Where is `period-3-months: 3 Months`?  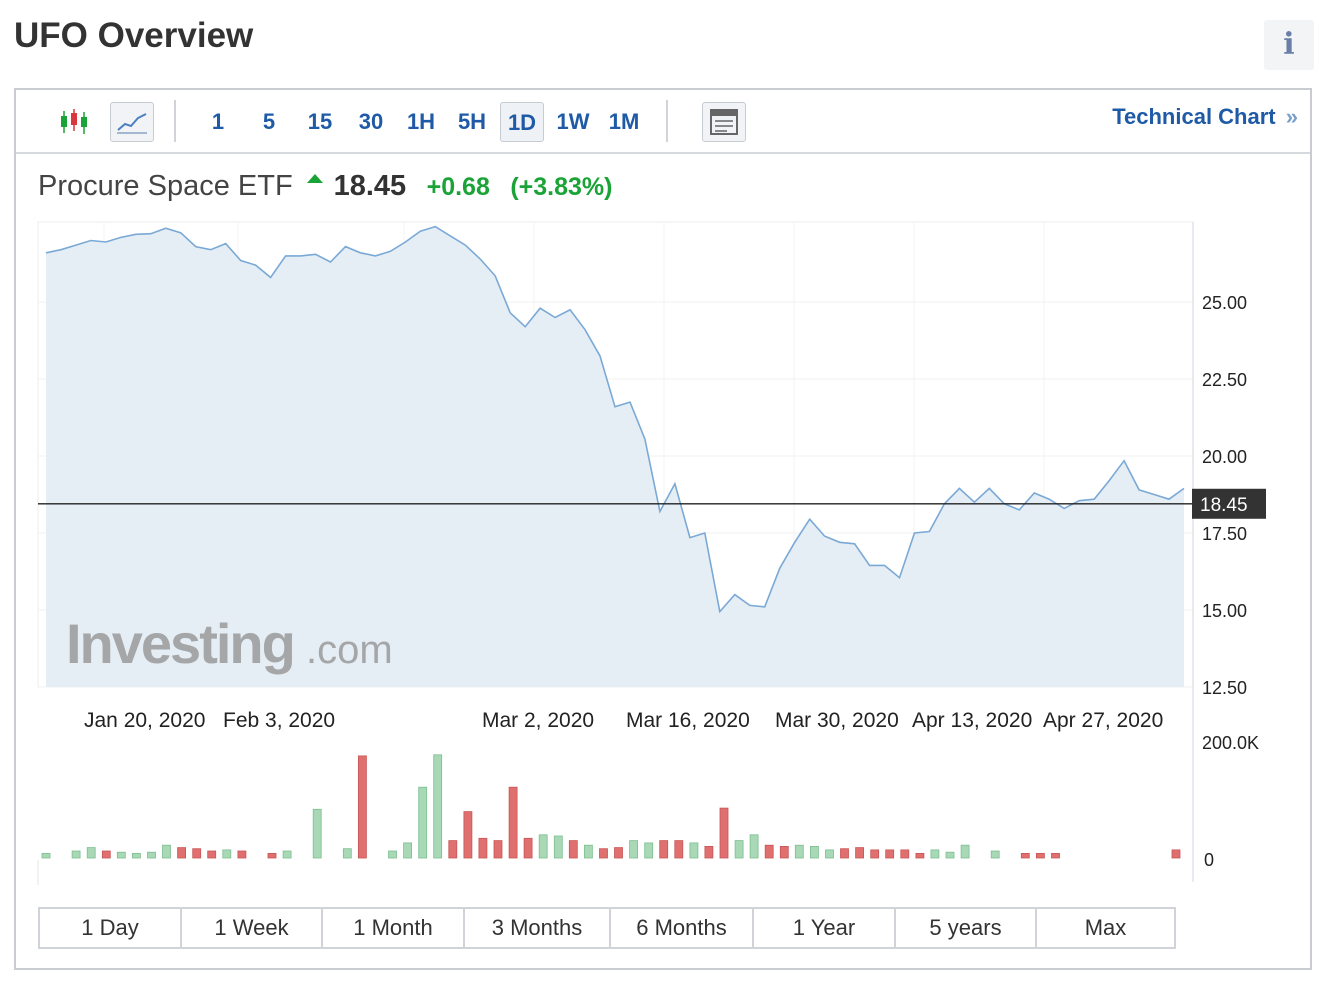 period-3-months: 3 Months is located at coordinates (538, 928).